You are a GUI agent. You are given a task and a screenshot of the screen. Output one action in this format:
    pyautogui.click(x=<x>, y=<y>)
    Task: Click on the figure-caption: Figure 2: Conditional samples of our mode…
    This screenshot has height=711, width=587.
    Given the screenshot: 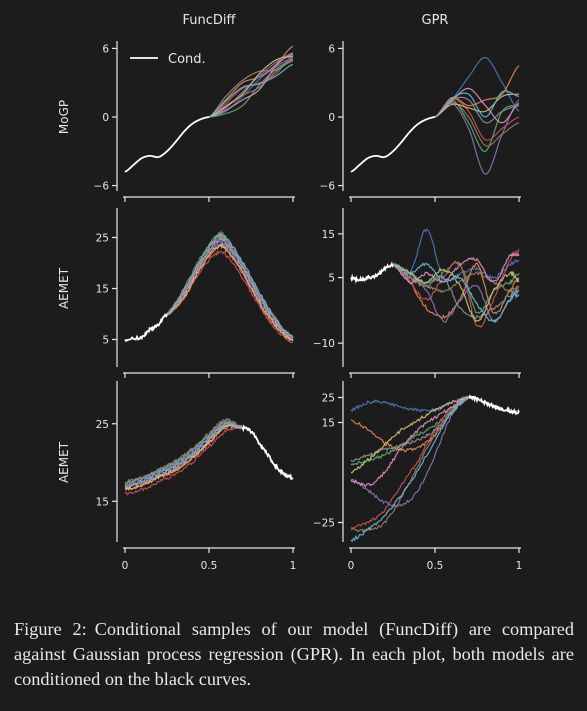 What is the action you would take?
    pyautogui.click(x=294, y=654)
    